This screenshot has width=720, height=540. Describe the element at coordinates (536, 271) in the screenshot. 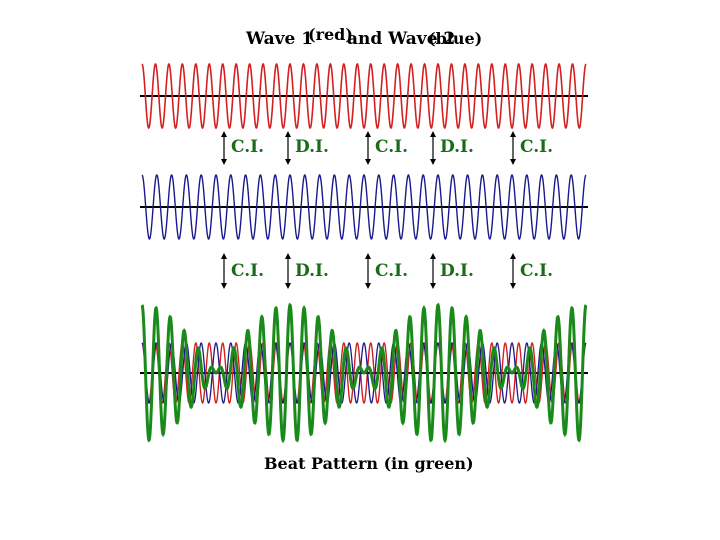

I see `row2-label-5: C.I.` at that location.